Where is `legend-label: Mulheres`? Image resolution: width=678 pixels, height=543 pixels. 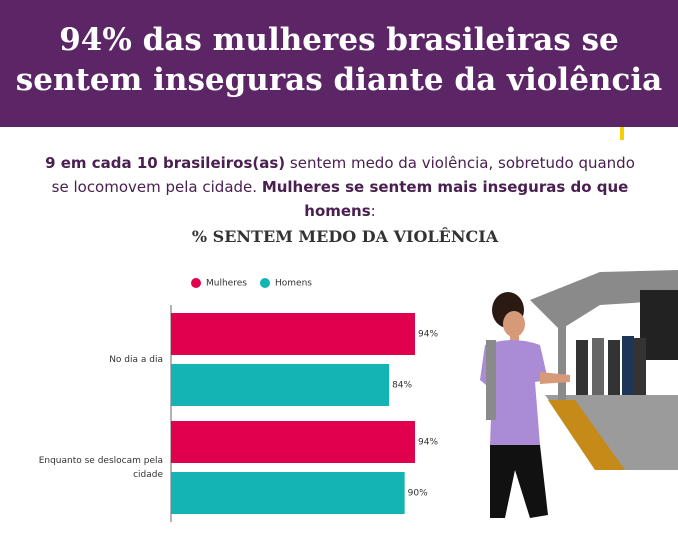
legend-label: Mulheres is located at coordinates (226, 284).